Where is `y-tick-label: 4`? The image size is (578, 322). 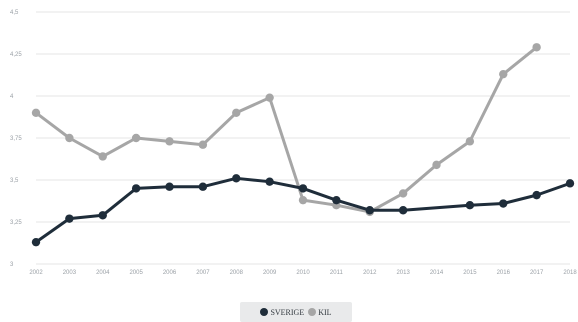
y-tick-label: 4 is located at coordinates (12, 97).